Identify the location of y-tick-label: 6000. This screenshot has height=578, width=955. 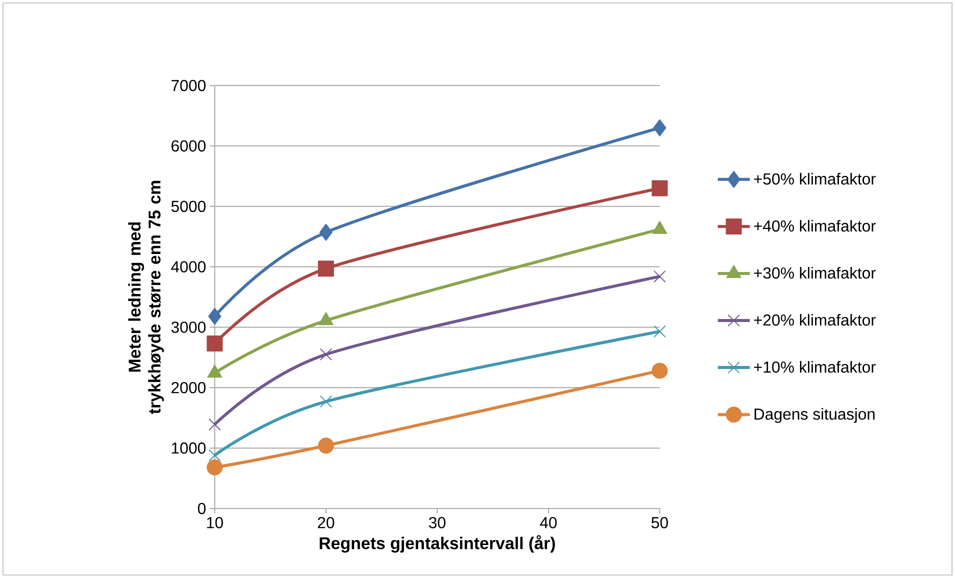
(189, 146).